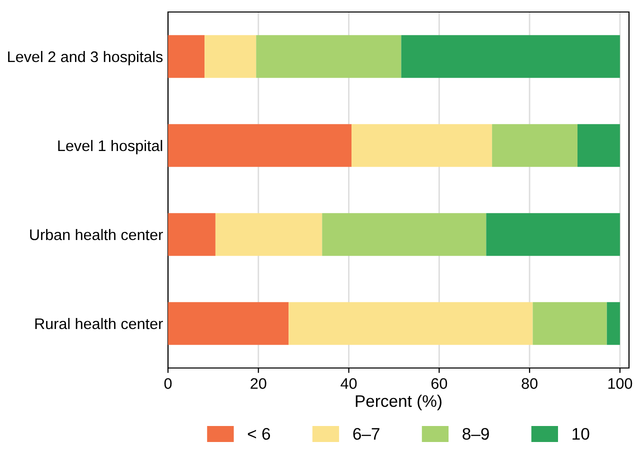 This screenshot has height=455, width=637. I want to click on legend-label: 8–9, so click(475, 434).